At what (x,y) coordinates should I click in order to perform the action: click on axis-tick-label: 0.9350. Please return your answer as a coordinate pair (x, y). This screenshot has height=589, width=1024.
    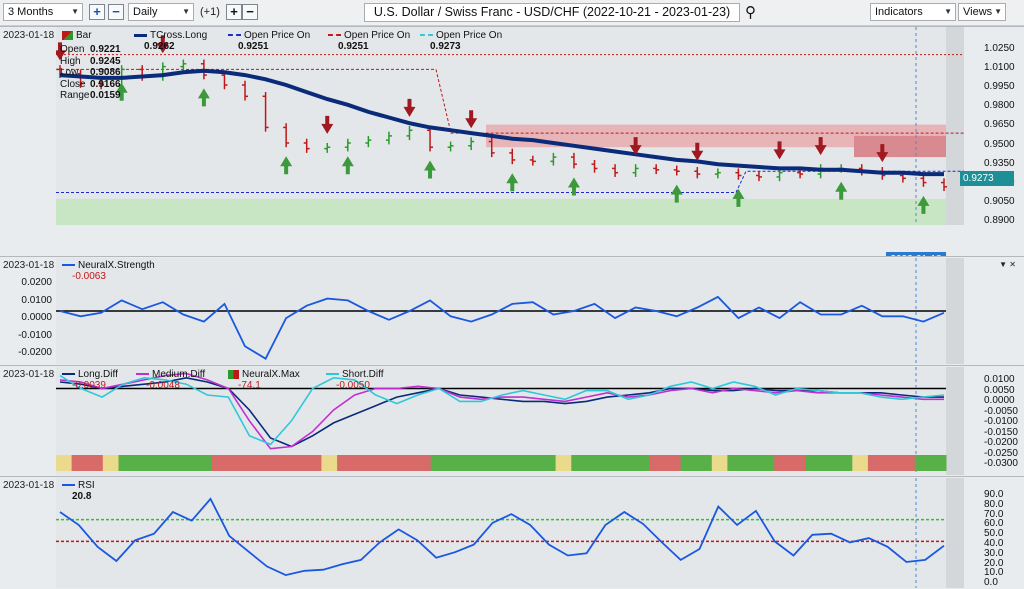
    Looking at the image, I should click on (999, 163).